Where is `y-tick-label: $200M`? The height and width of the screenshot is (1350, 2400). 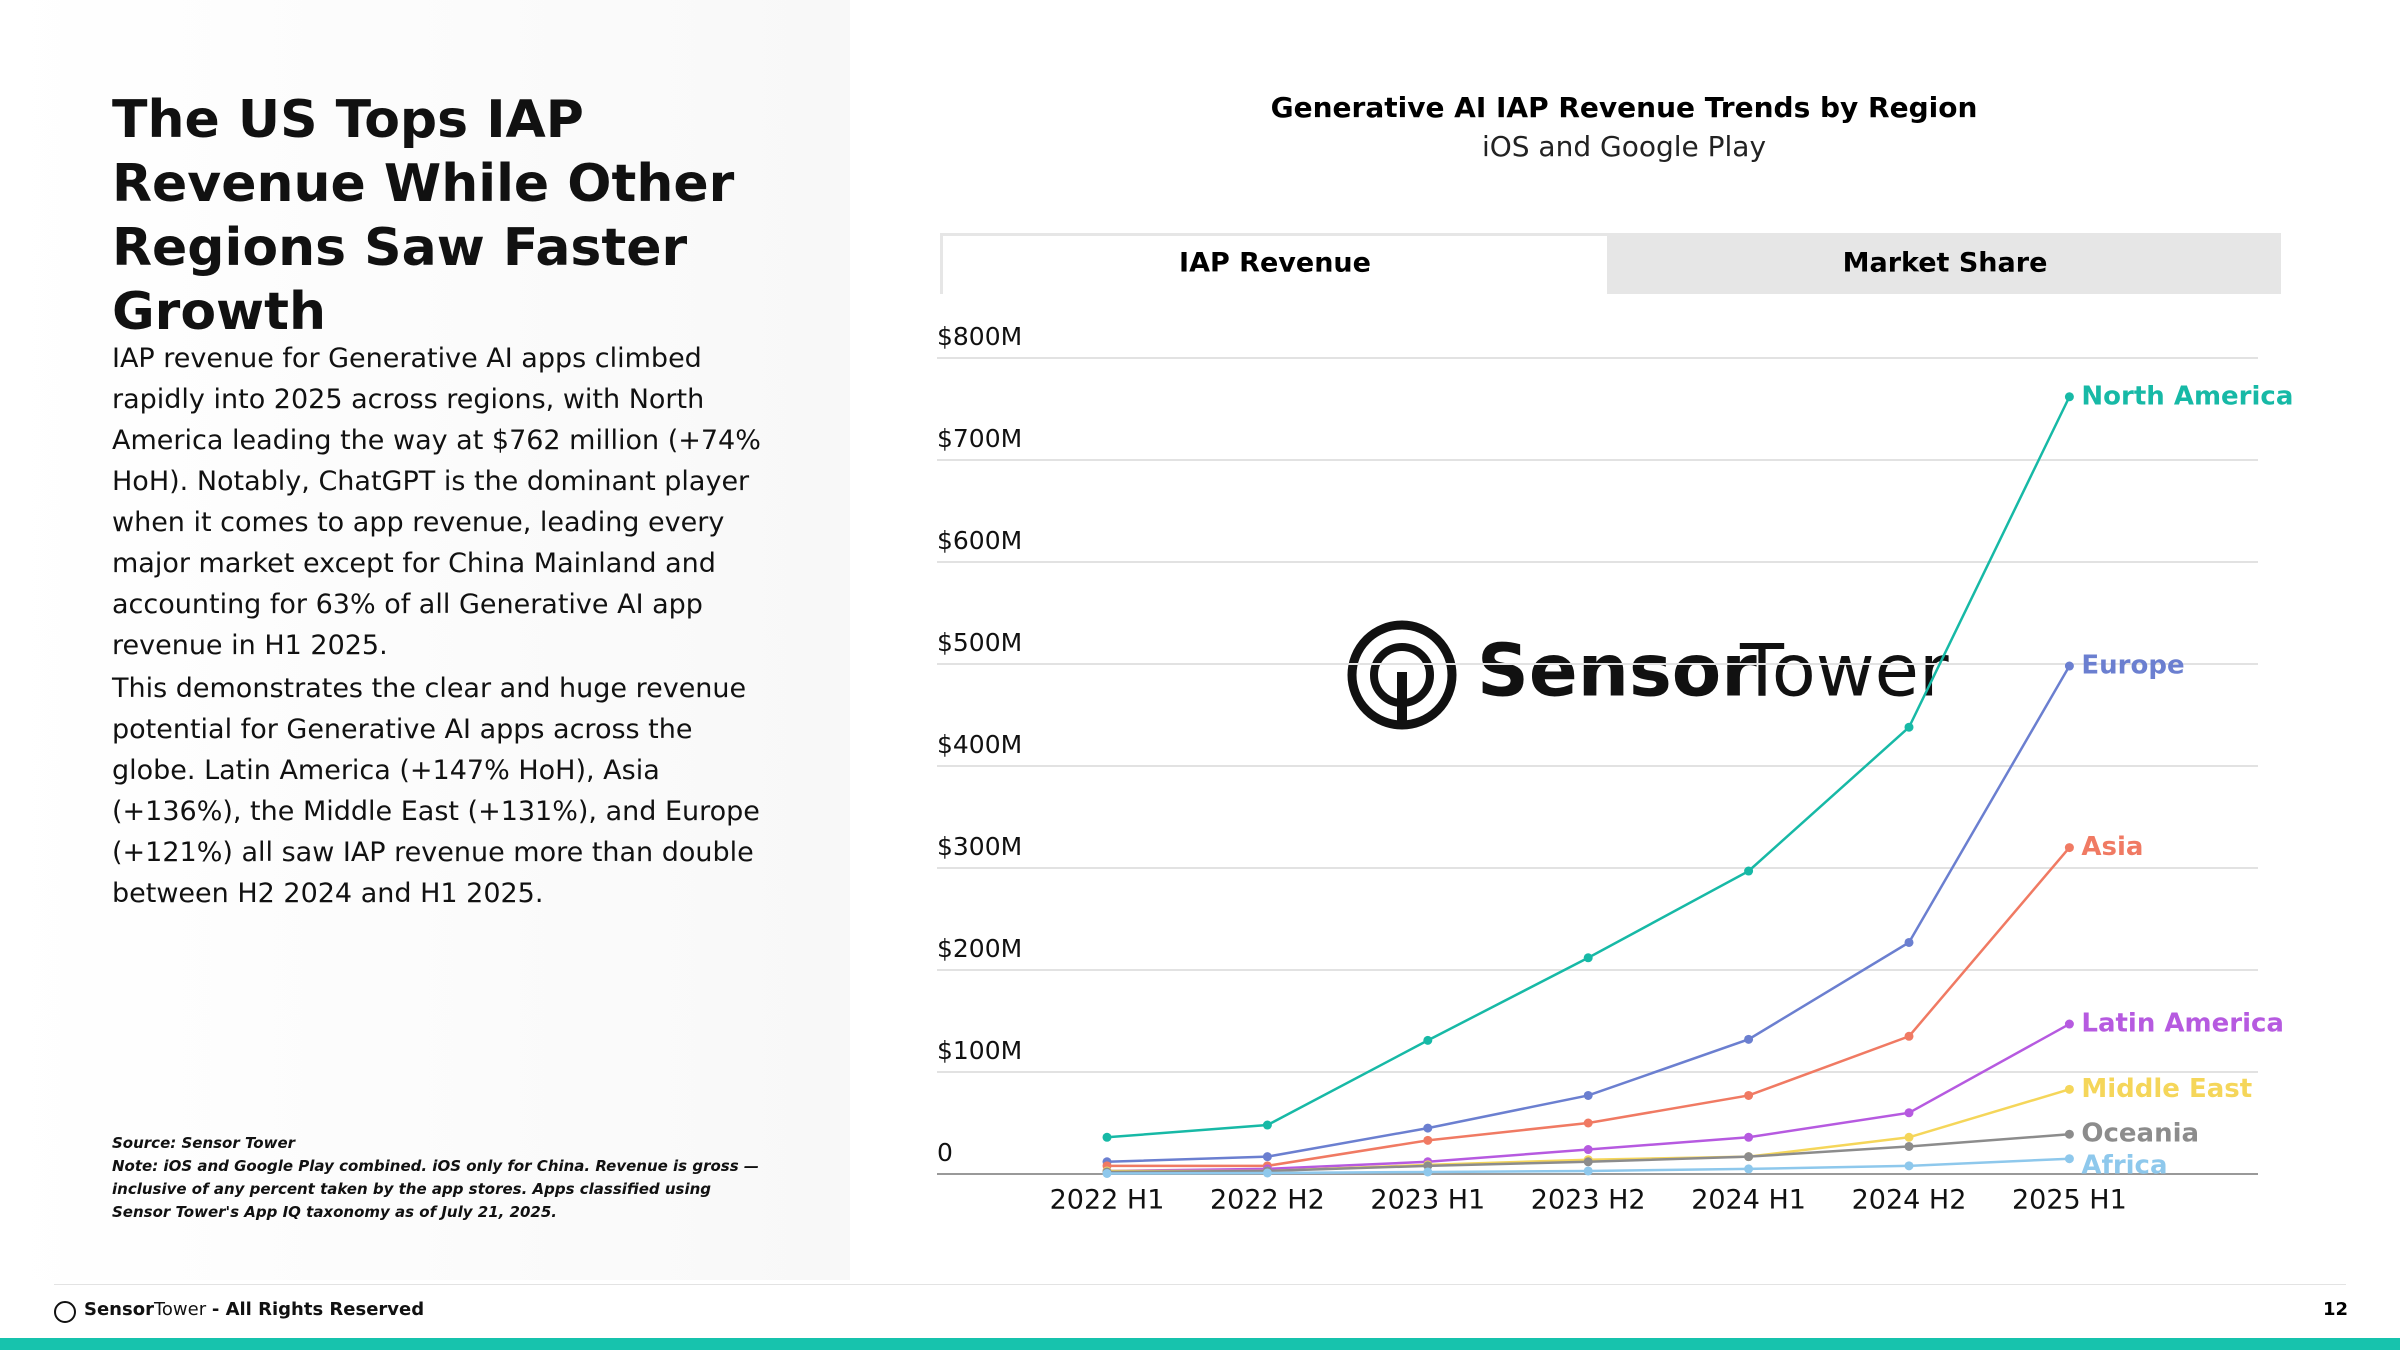
y-tick-label: $200M is located at coordinates (979, 948).